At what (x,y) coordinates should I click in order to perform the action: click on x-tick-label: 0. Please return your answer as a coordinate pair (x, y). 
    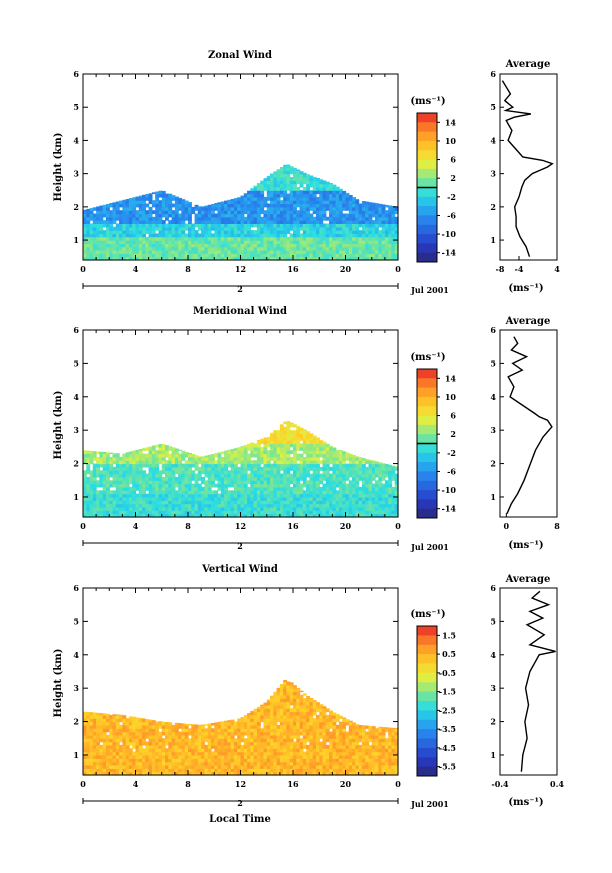
    Looking at the image, I should click on (398, 269).